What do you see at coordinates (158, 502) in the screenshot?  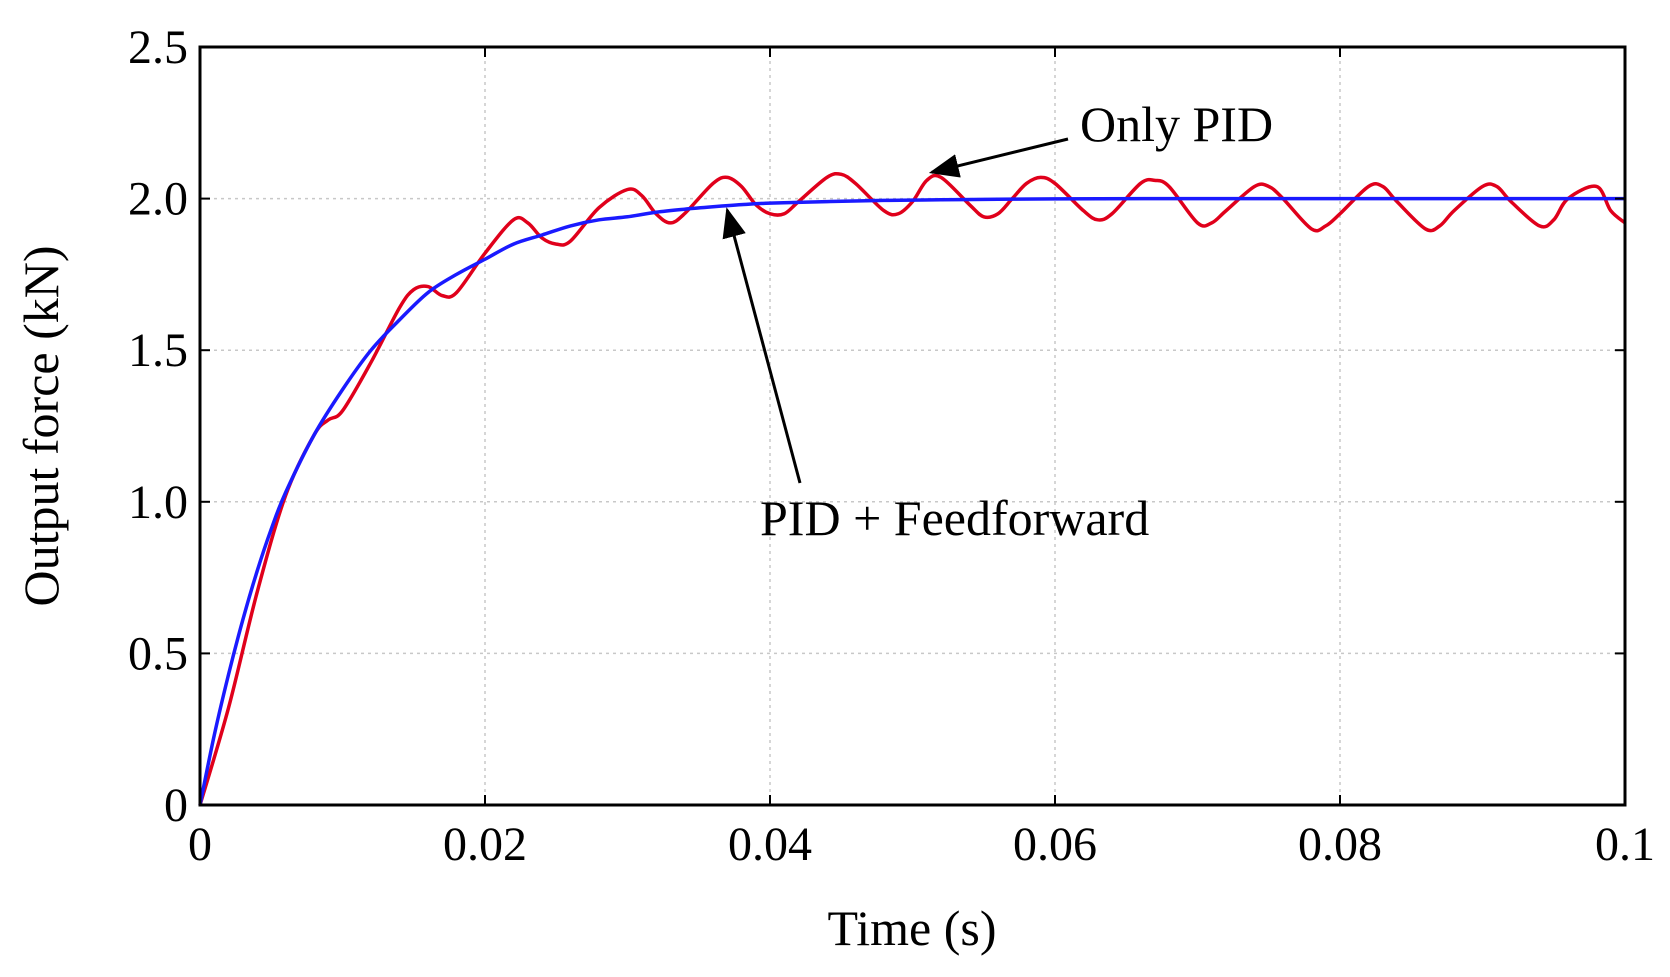 I see `y-tick-label: 1.0` at bounding box center [158, 502].